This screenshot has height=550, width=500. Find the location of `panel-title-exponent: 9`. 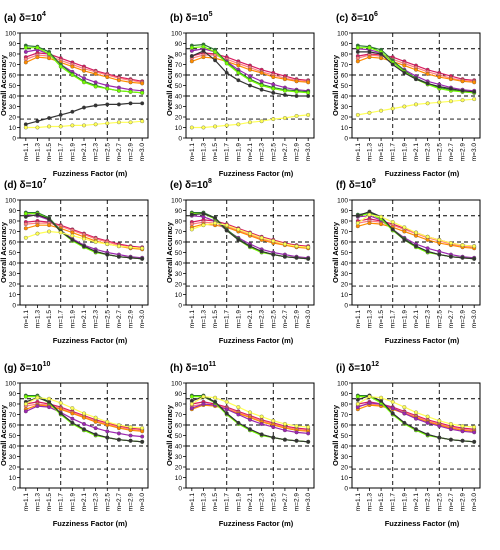

panel-title-exponent: 9 is located at coordinates (374, 181).